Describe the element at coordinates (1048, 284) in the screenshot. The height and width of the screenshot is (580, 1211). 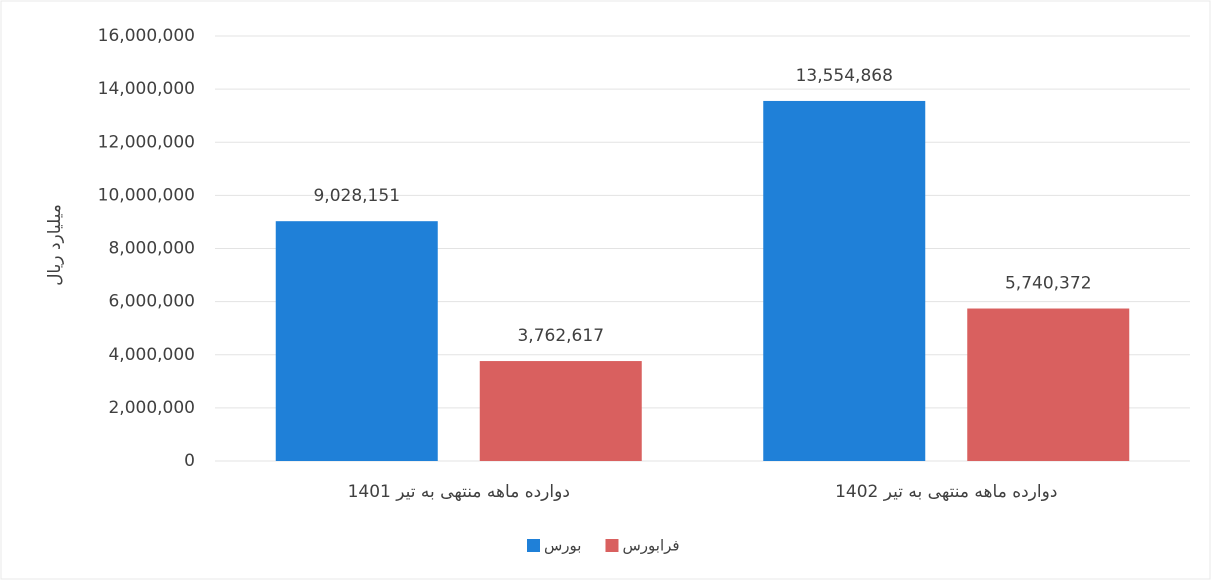
I see `value-label: 5,740,372` at that location.